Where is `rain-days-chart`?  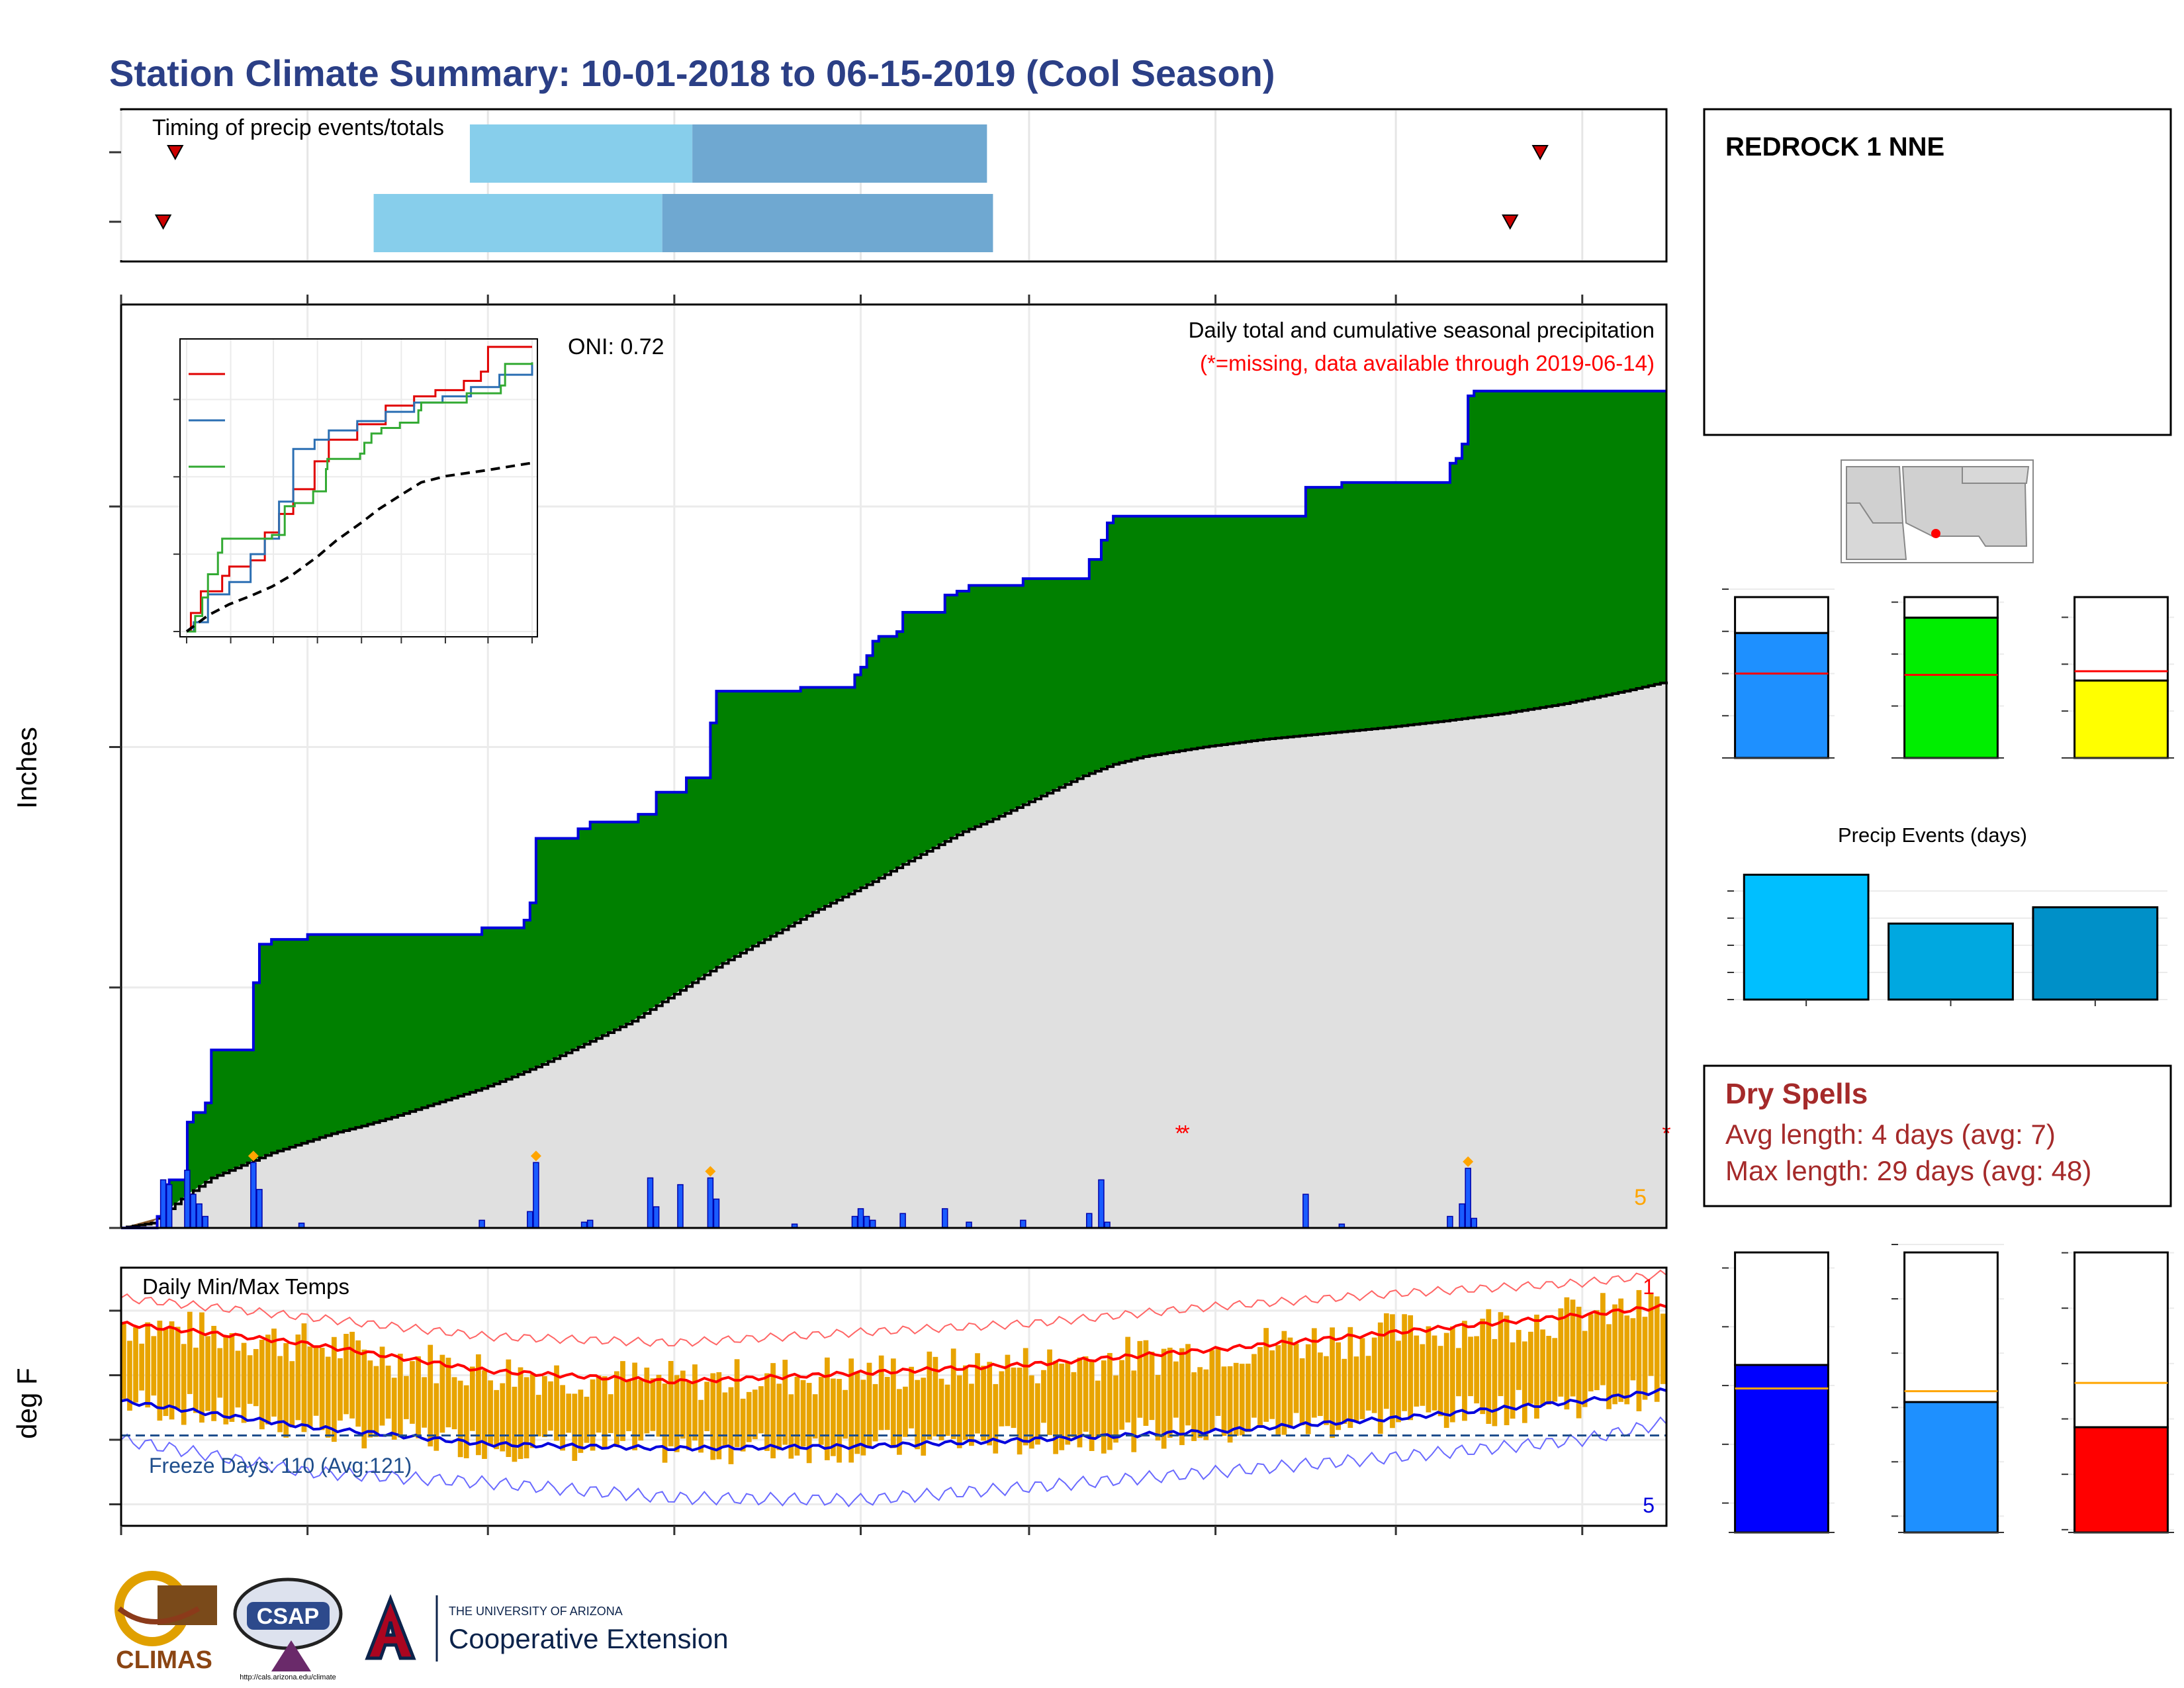
rain-days-chart is located at coordinates (1948, 674).